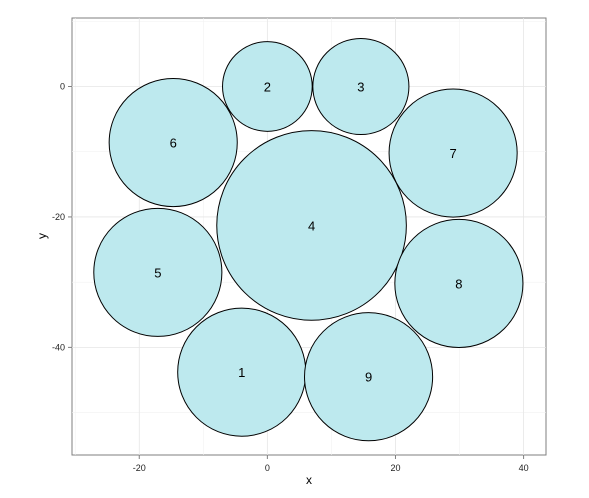  I want to click on y-axis-ticks: 0 -20 -40, so click(62, 216).